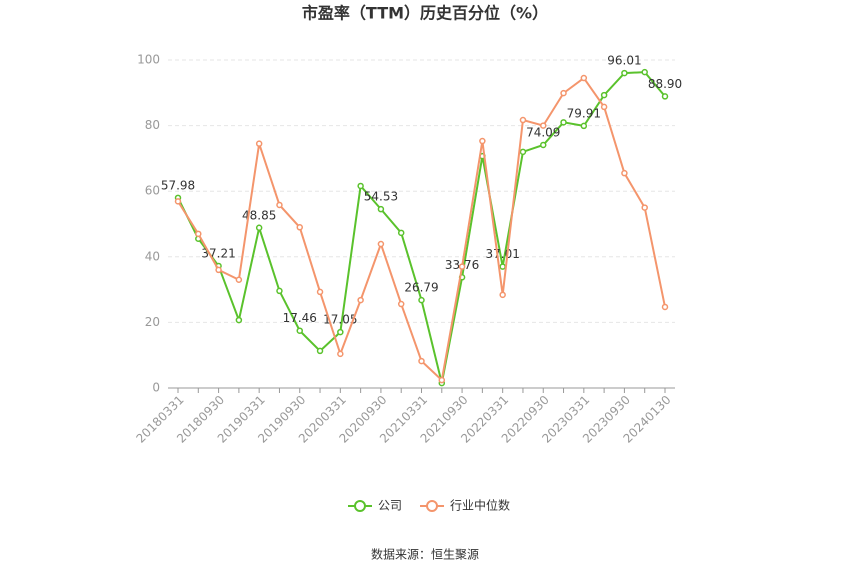 The image size is (850, 574). I want to click on y-tick-label: 60, so click(152, 191).